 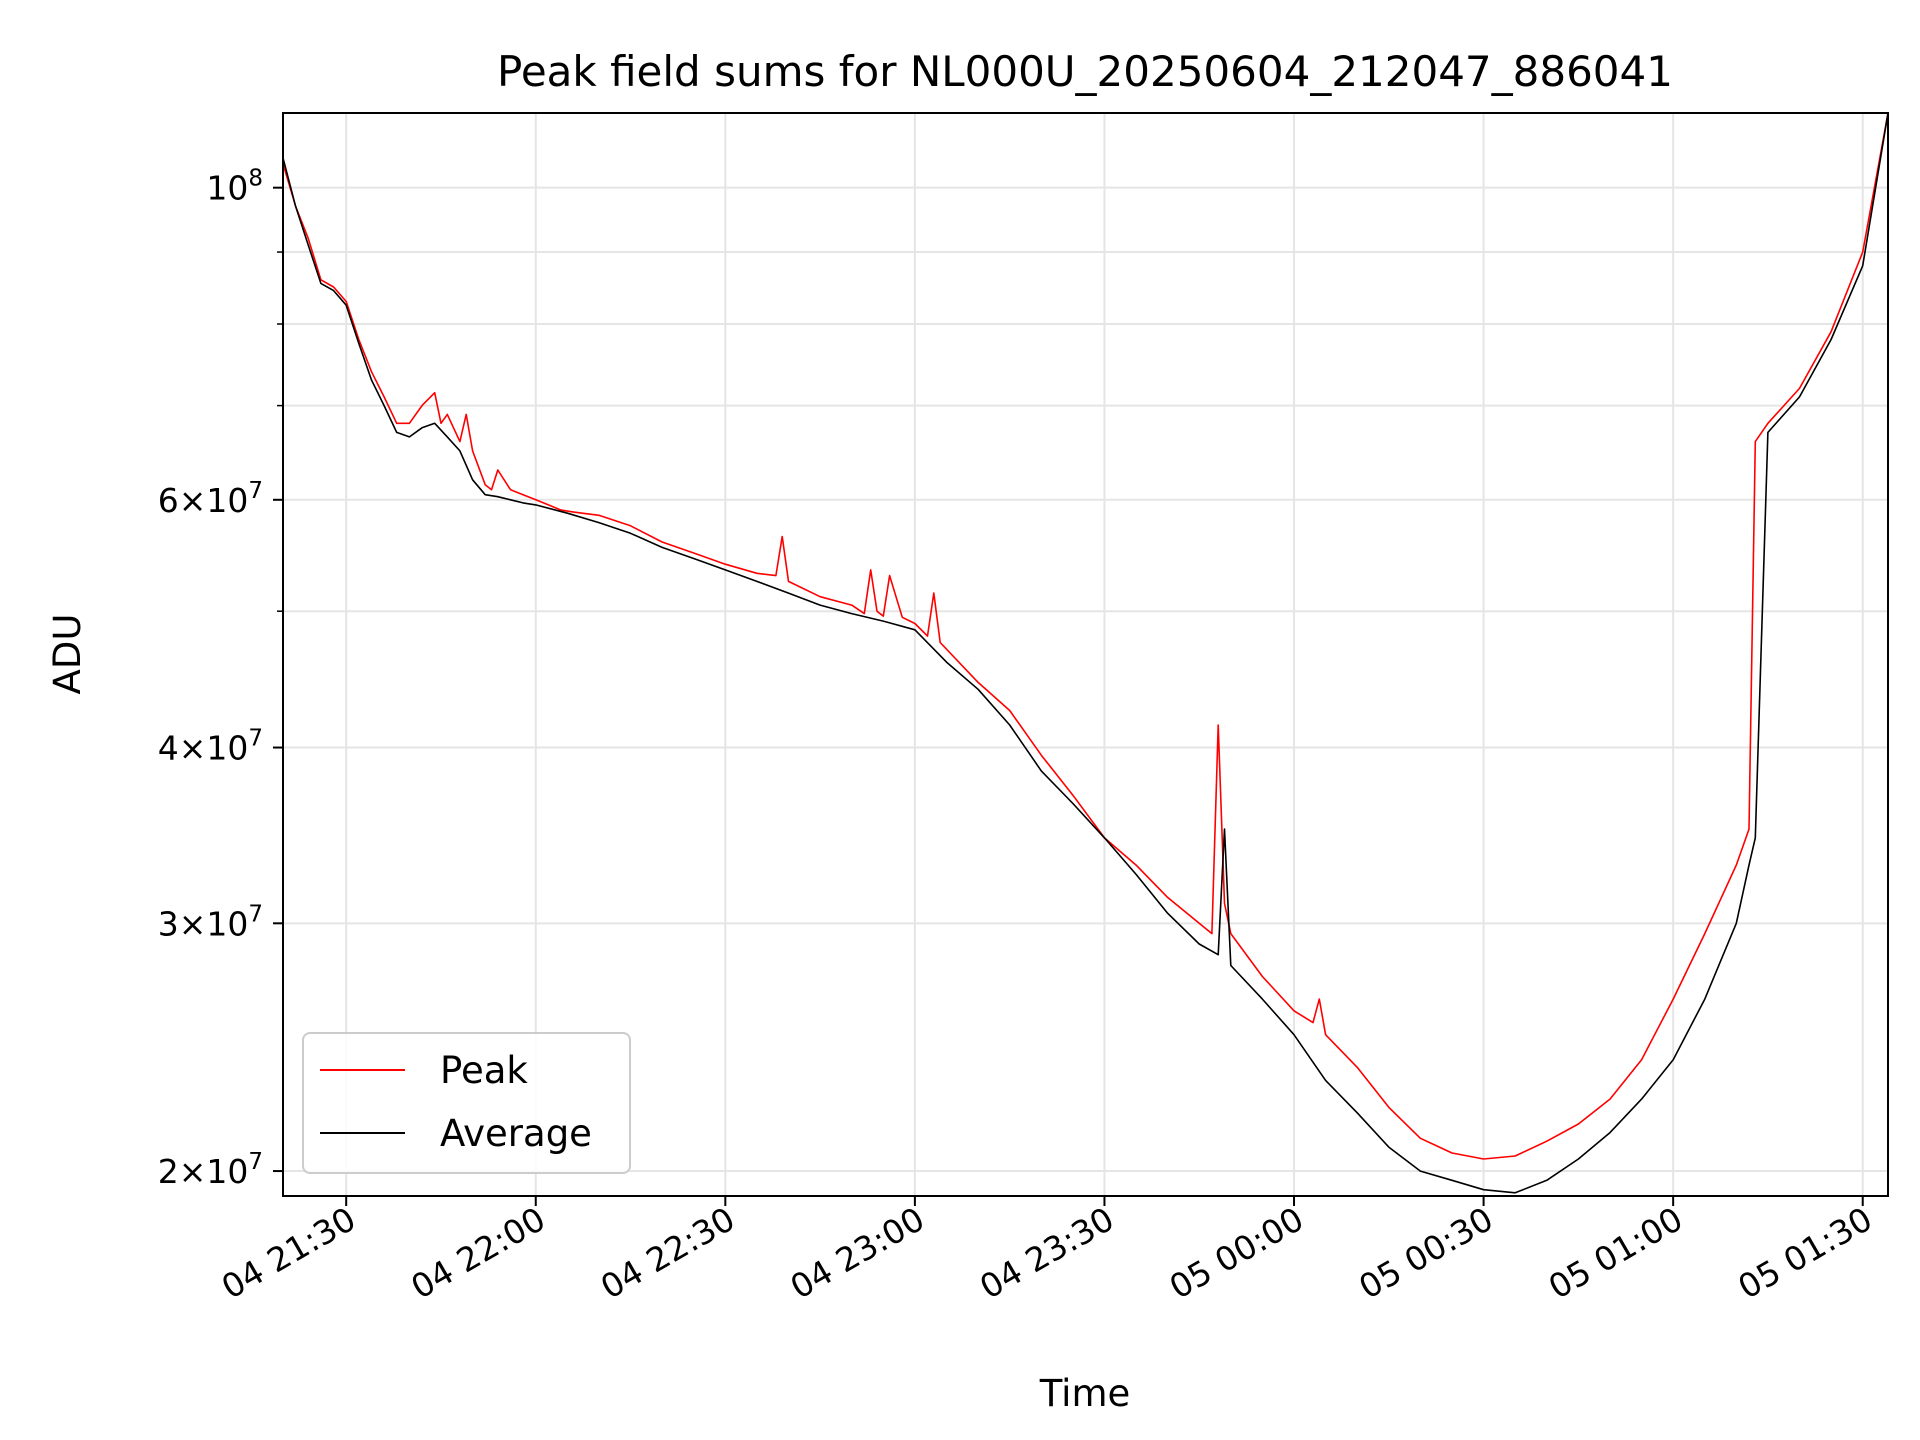 What do you see at coordinates (484, 1070) in the screenshot?
I see `legend-label-peak: Peak` at bounding box center [484, 1070].